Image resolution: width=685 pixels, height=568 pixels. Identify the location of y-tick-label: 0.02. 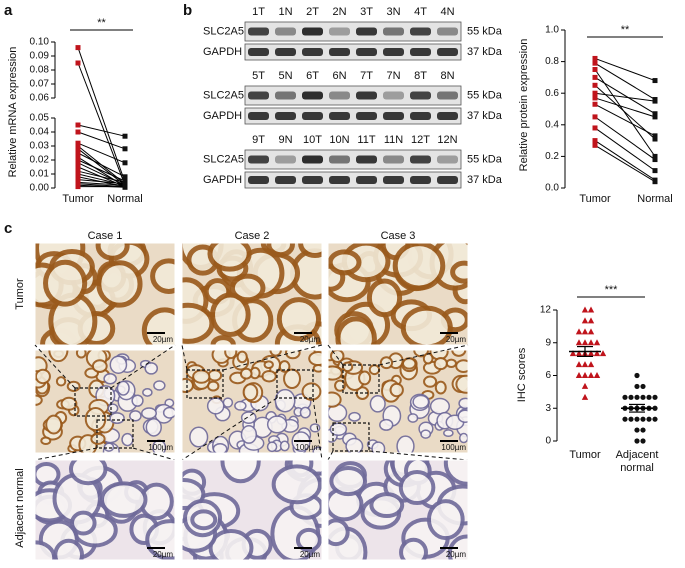
(40, 160).